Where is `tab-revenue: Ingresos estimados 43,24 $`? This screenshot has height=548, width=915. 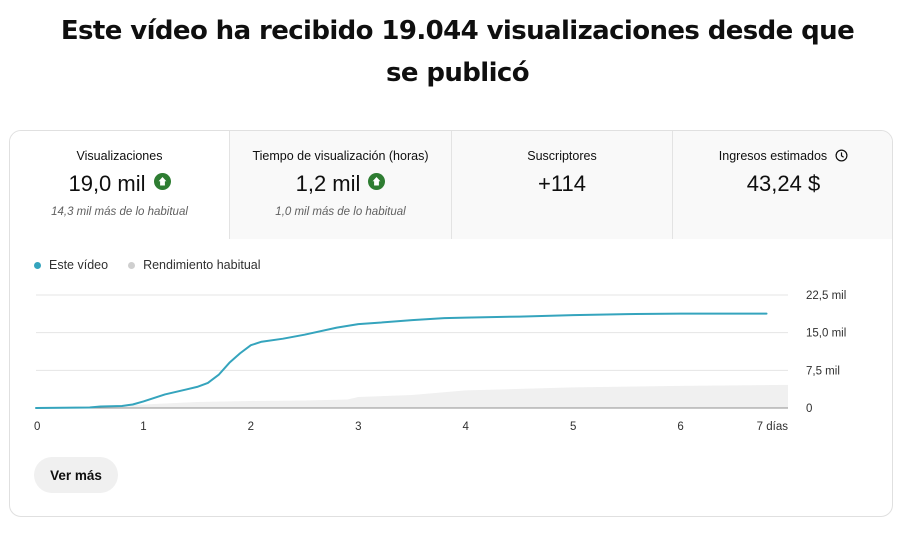 tab-revenue: Ingresos estimados 43,24 $ is located at coordinates (782, 185).